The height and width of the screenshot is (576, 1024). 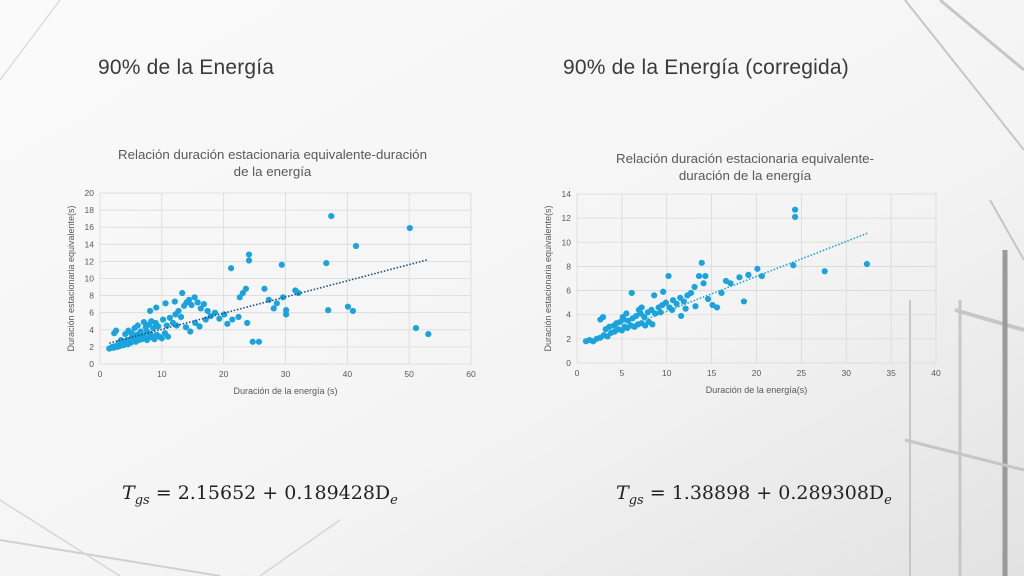 What do you see at coordinates (90, 210) in the screenshot?
I see `y-tick-label: 18` at bounding box center [90, 210].